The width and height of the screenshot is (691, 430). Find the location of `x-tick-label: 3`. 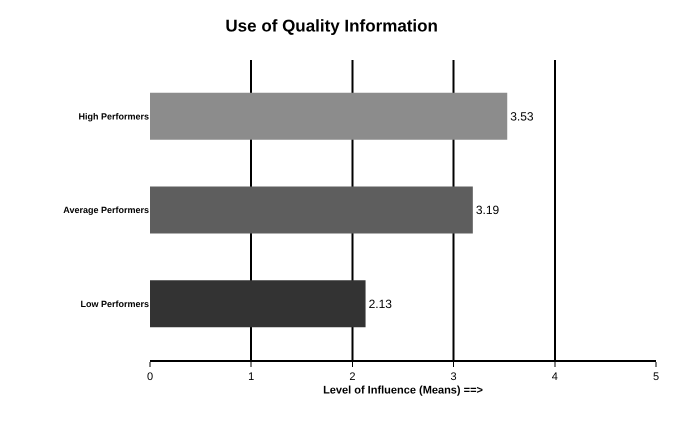

x-tick-label: 3 is located at coordinates (453, 376).